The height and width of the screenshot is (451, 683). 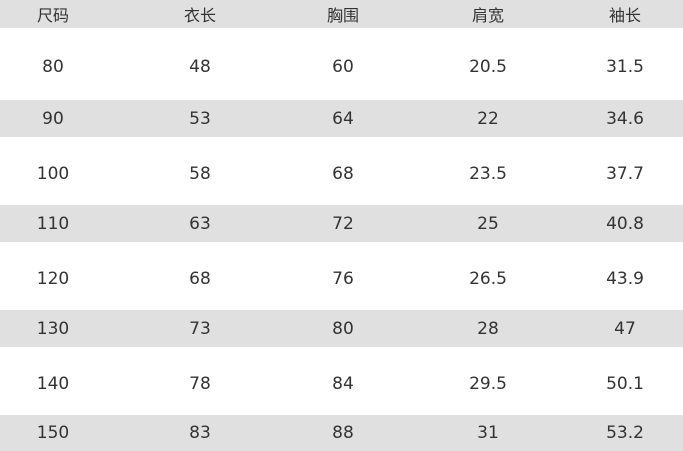 I want to click on header-cell: 尺码, so click(x=53, y=15).